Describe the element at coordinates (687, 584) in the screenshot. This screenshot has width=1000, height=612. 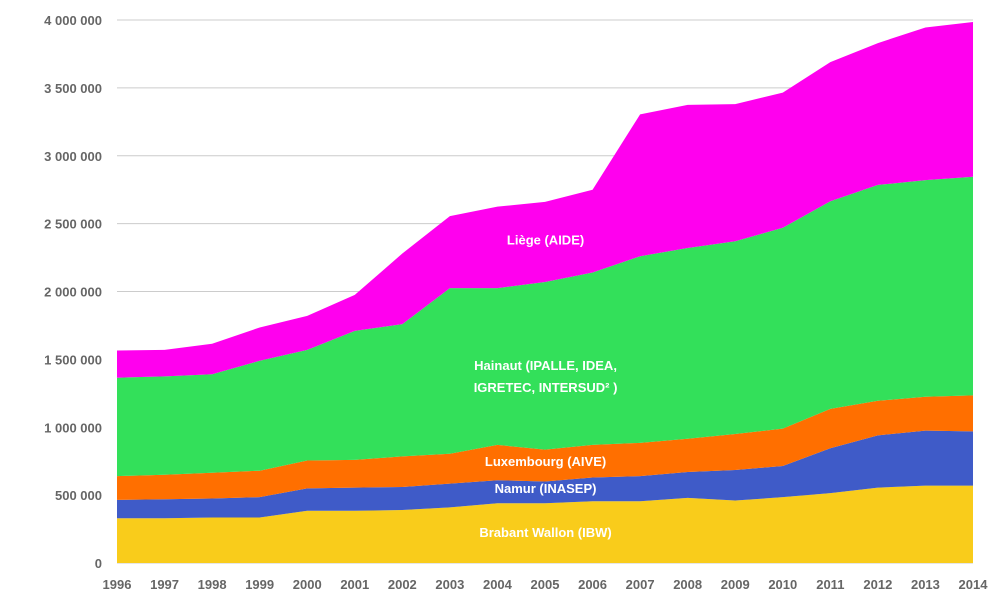
I see `x-tick-label: 2008` at that location.